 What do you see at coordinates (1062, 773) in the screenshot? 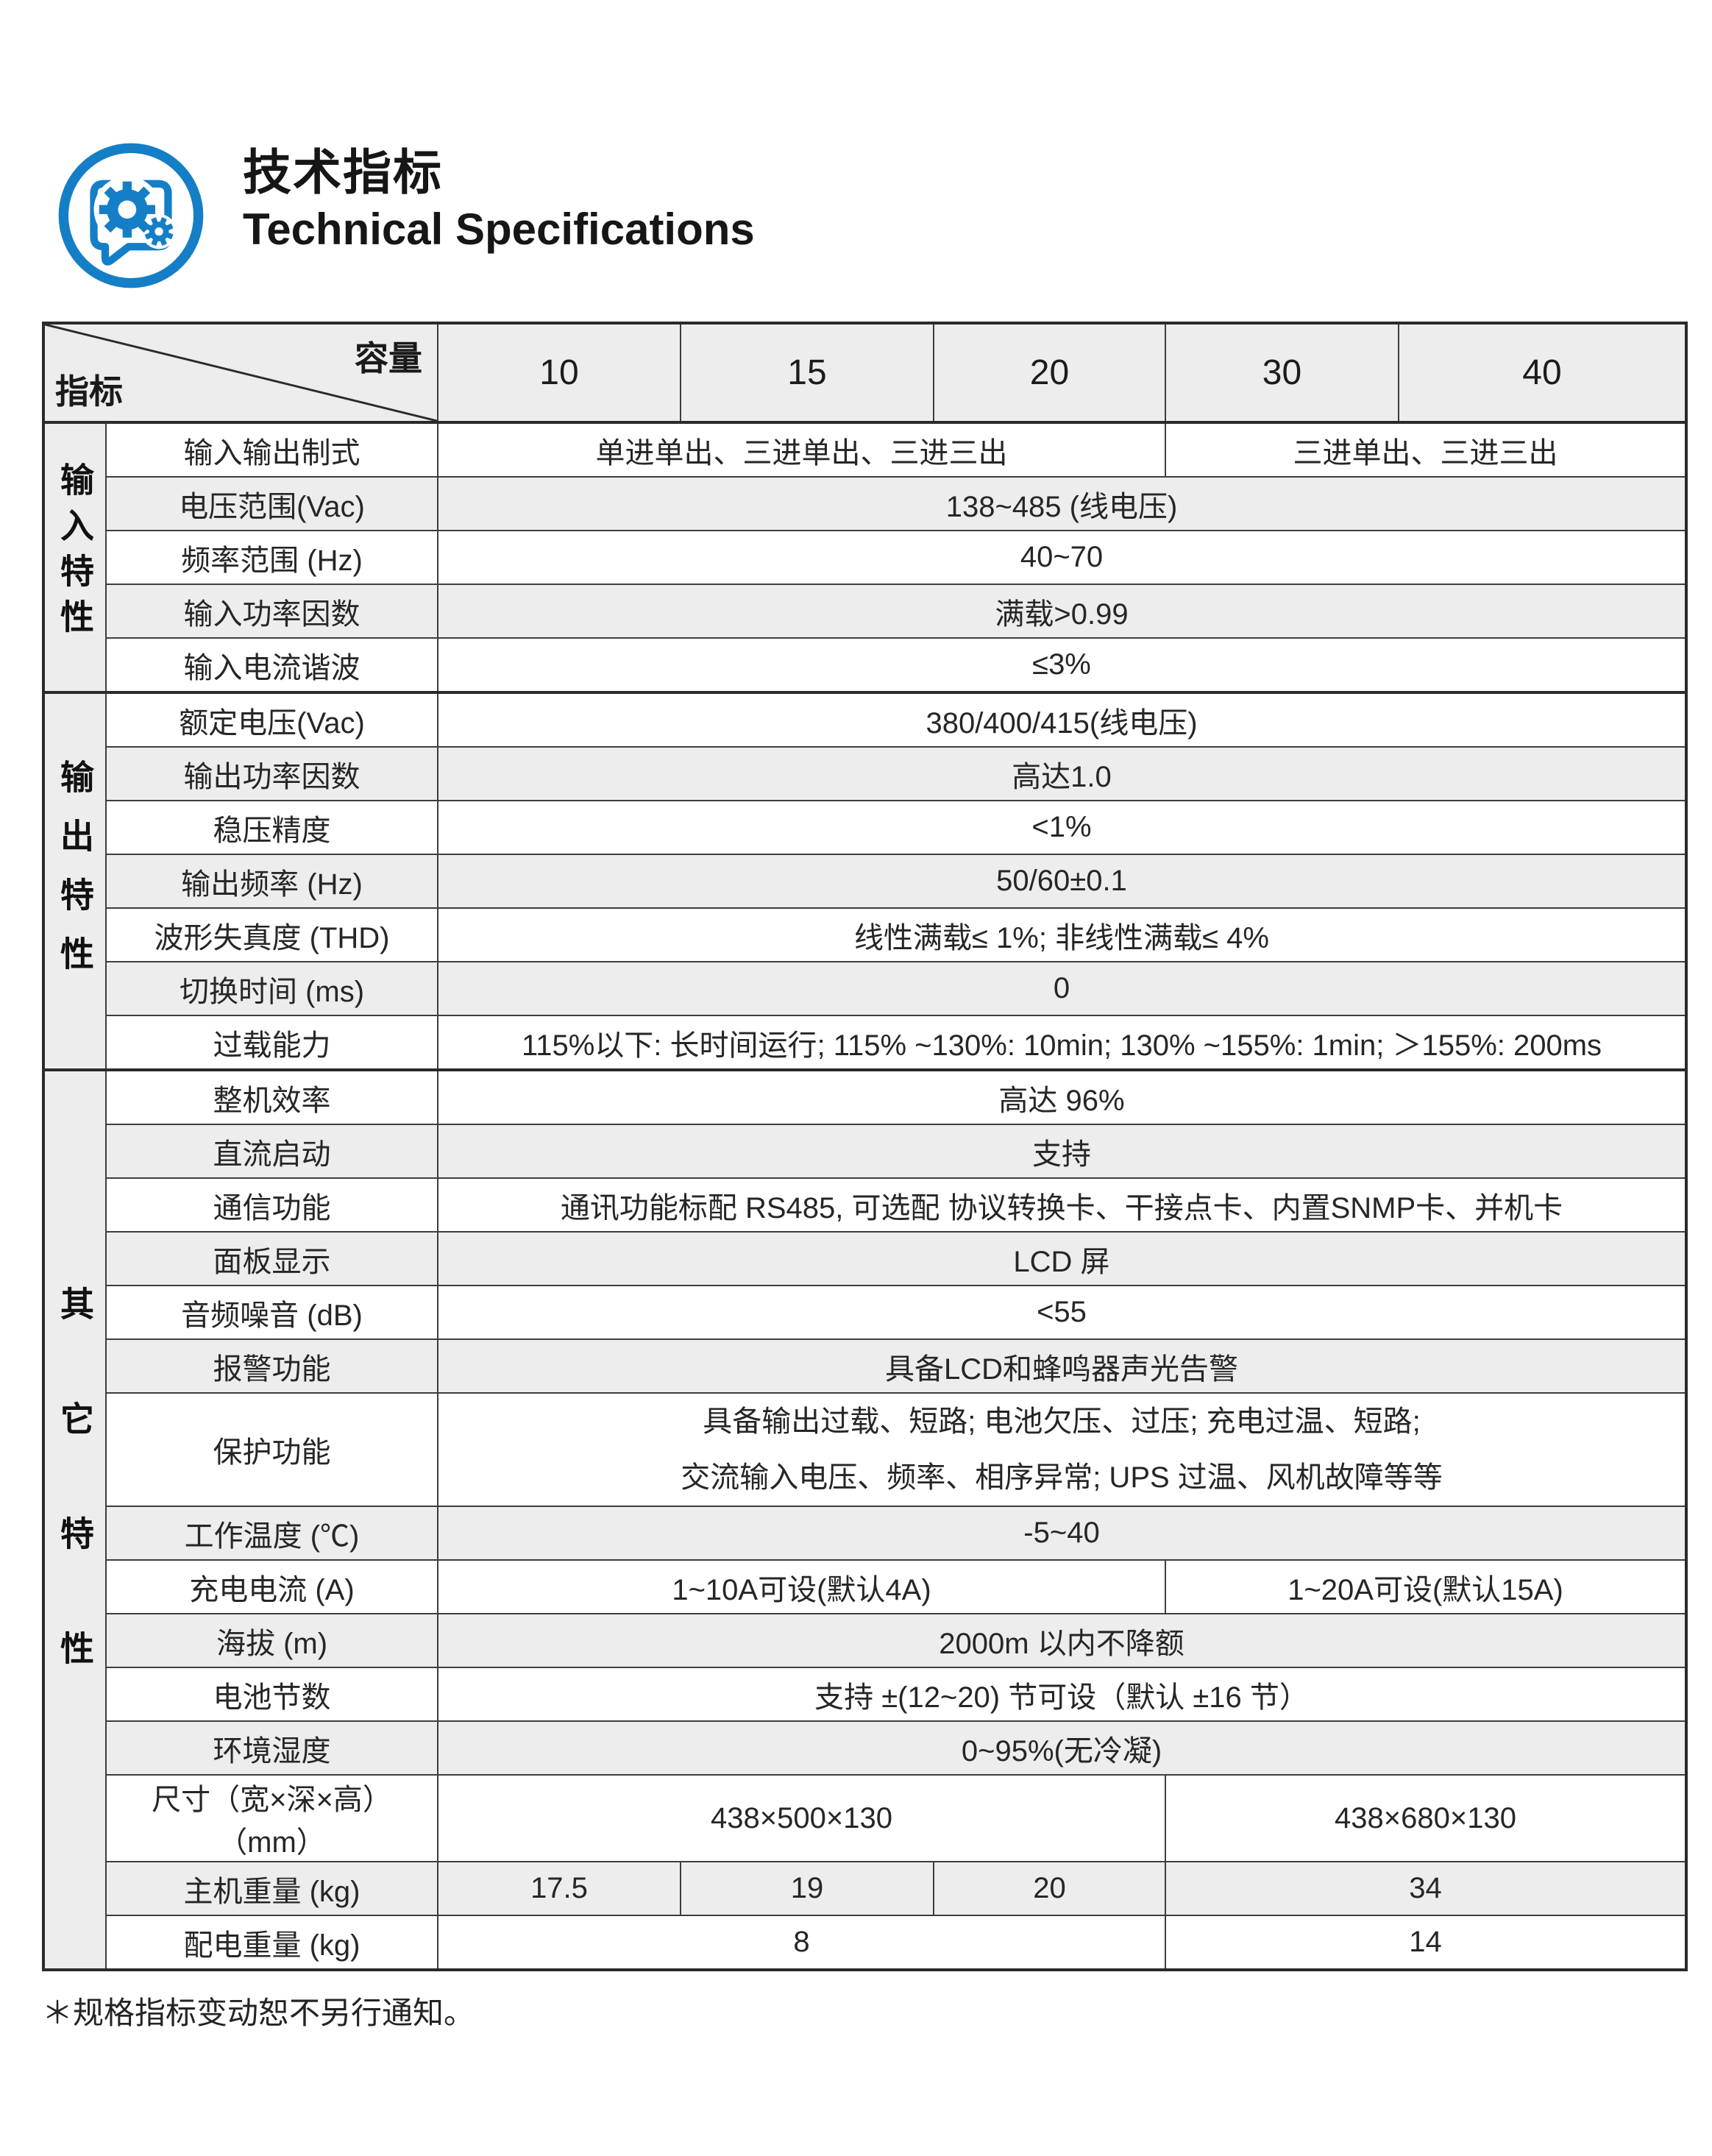
I see `spec-value-cell: 高达1.0` at bounding box center [1062, 773].